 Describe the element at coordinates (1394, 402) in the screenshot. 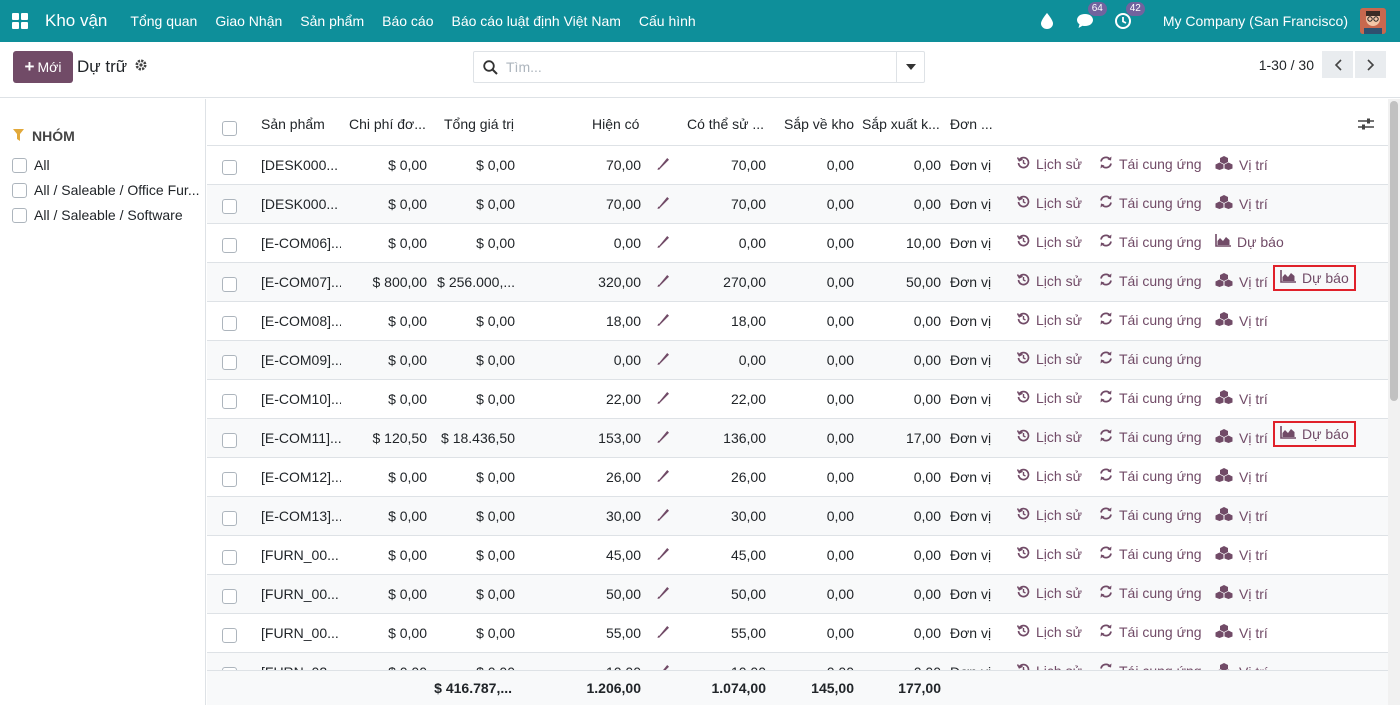

I see `vertical-scrollbar` at that location.